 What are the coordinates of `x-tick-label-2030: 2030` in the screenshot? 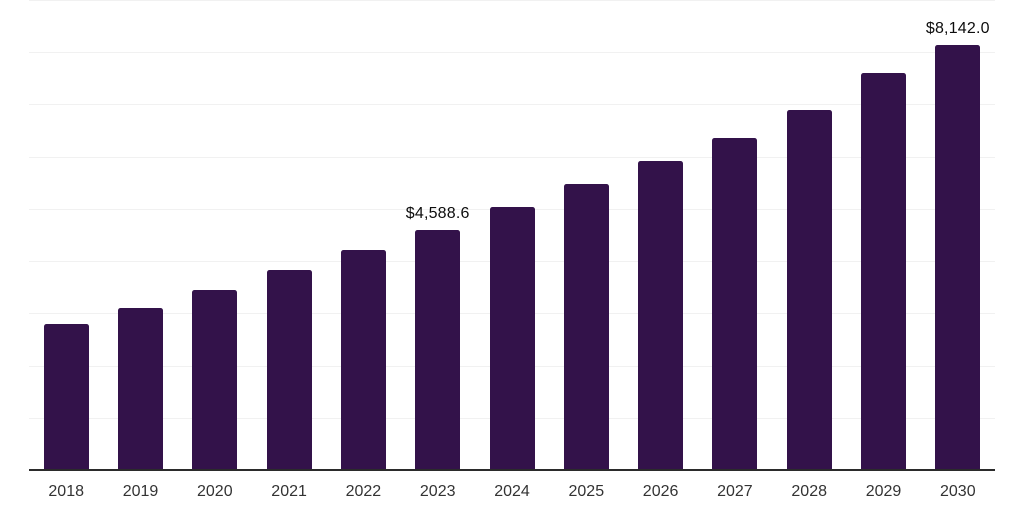 It's located at (958, 491).